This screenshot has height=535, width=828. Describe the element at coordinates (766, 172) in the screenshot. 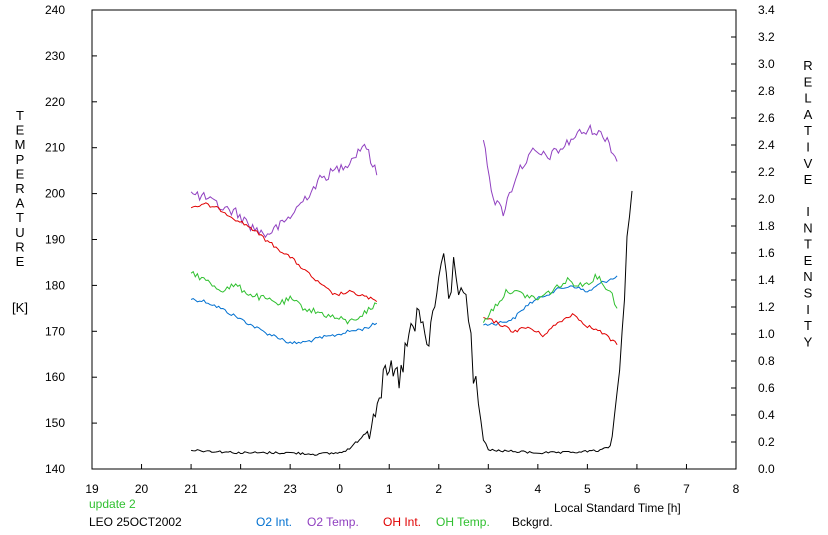

I see `y-right-tick-label: 2.2` at that location.